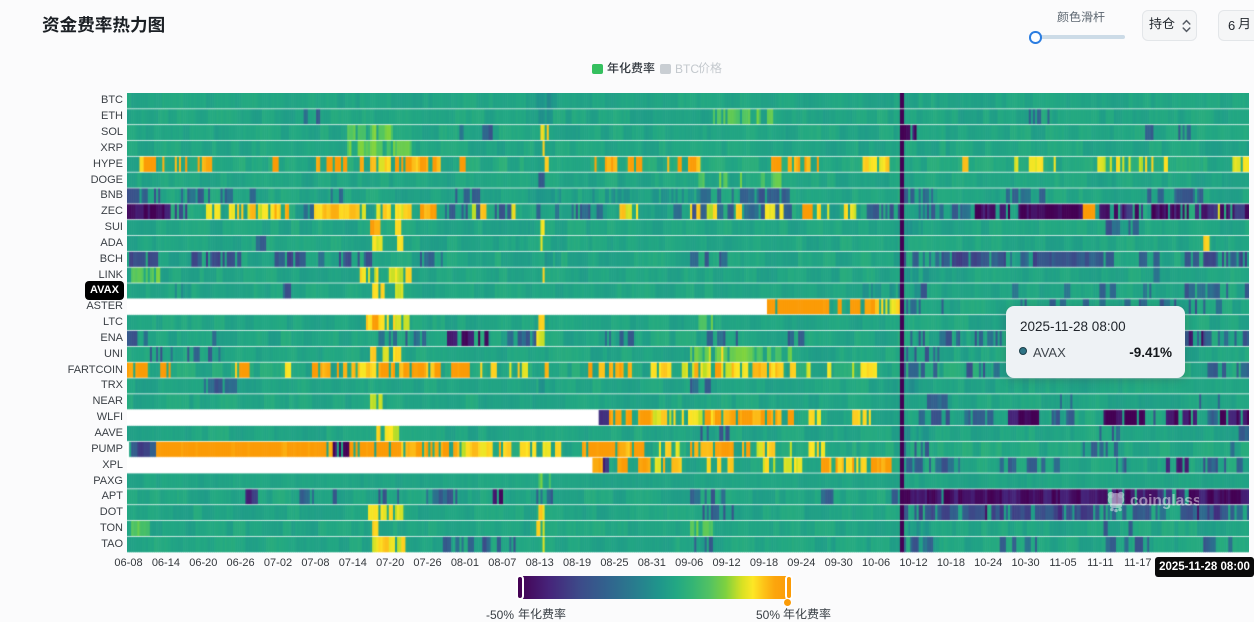 The image size is (1254, 622). Describe the element at coordinates (1164, 501) in the screenshot. I see `svg-text: coinglass` at that location.